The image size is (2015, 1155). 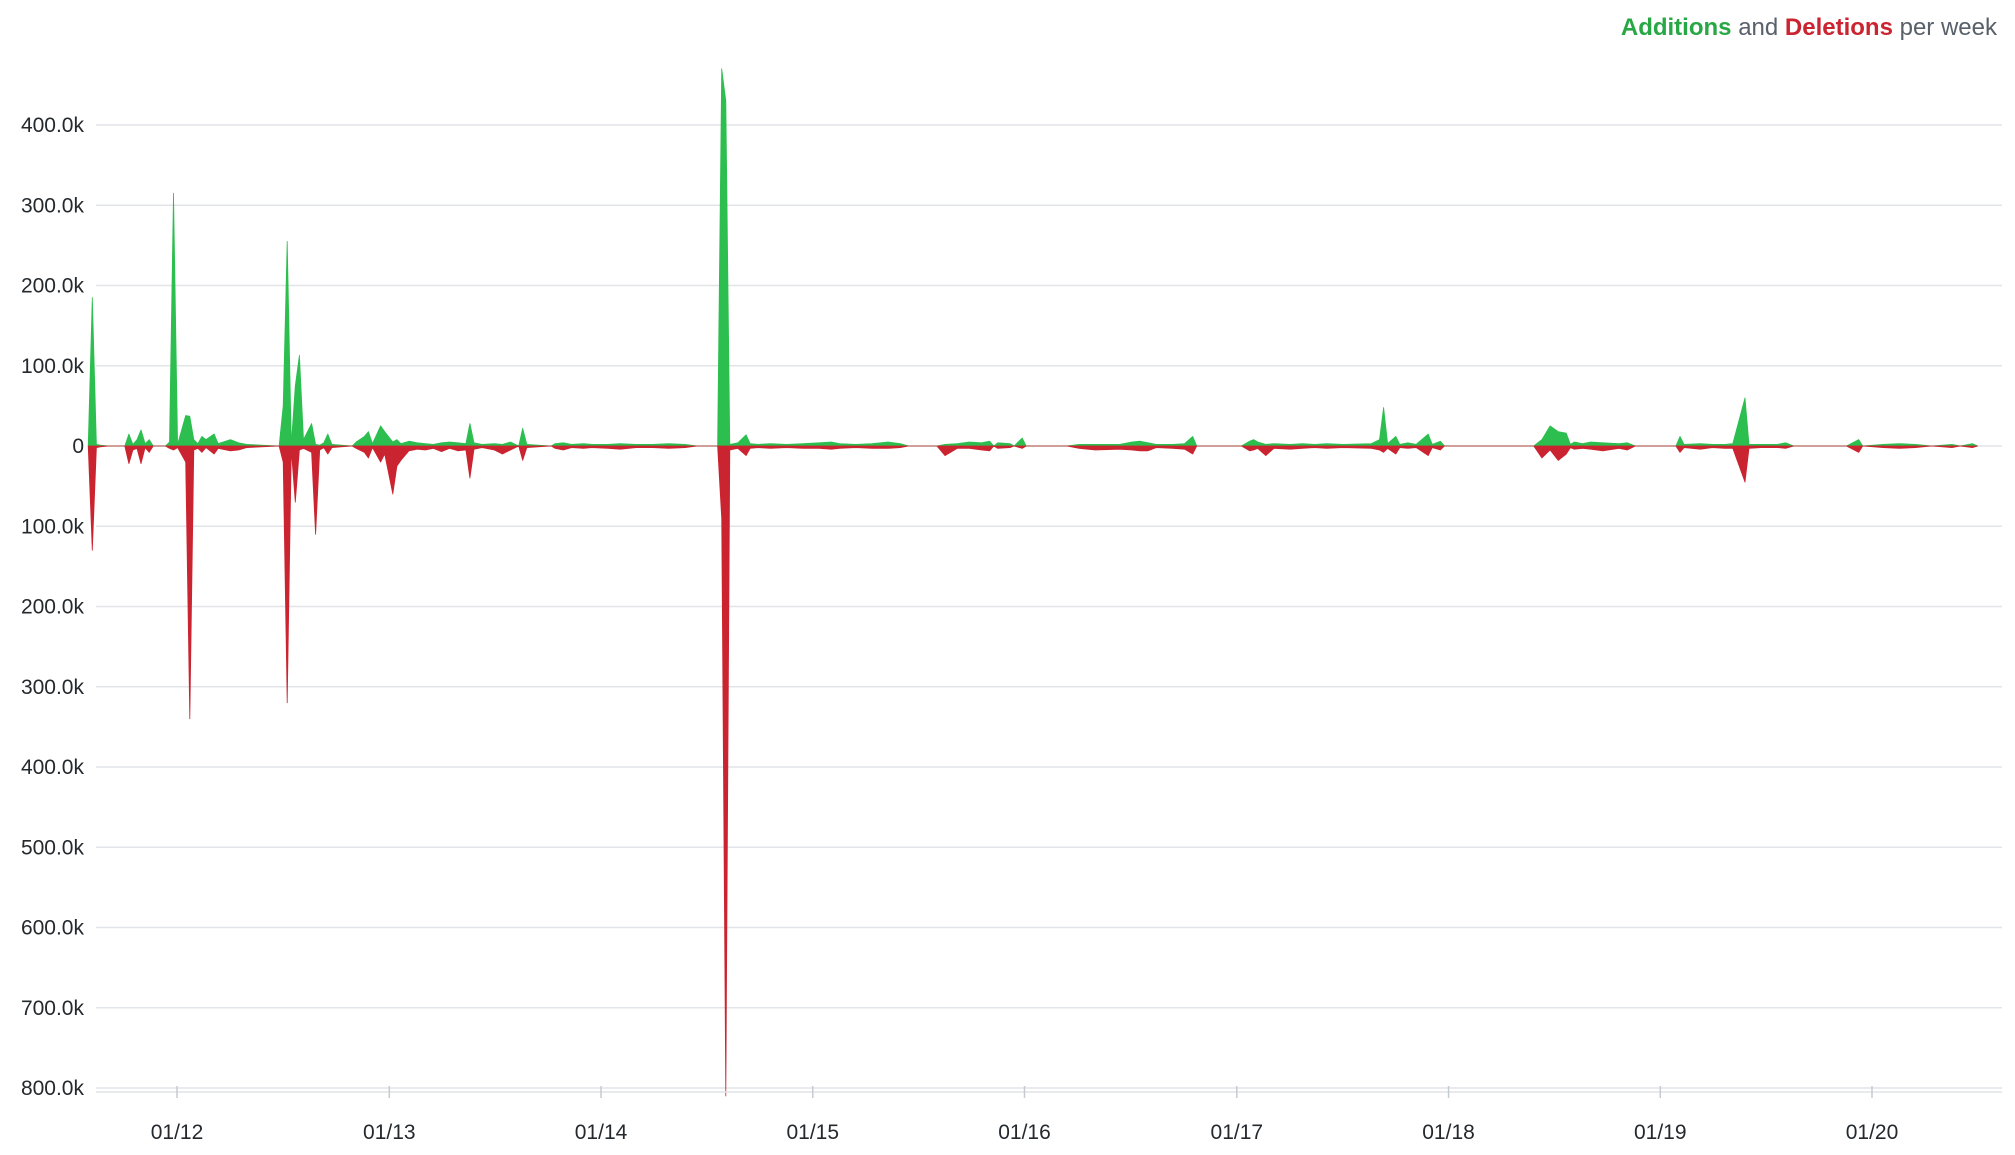 I want to click on x-tick-label: 01/16, so click(x=1024, y=1132).